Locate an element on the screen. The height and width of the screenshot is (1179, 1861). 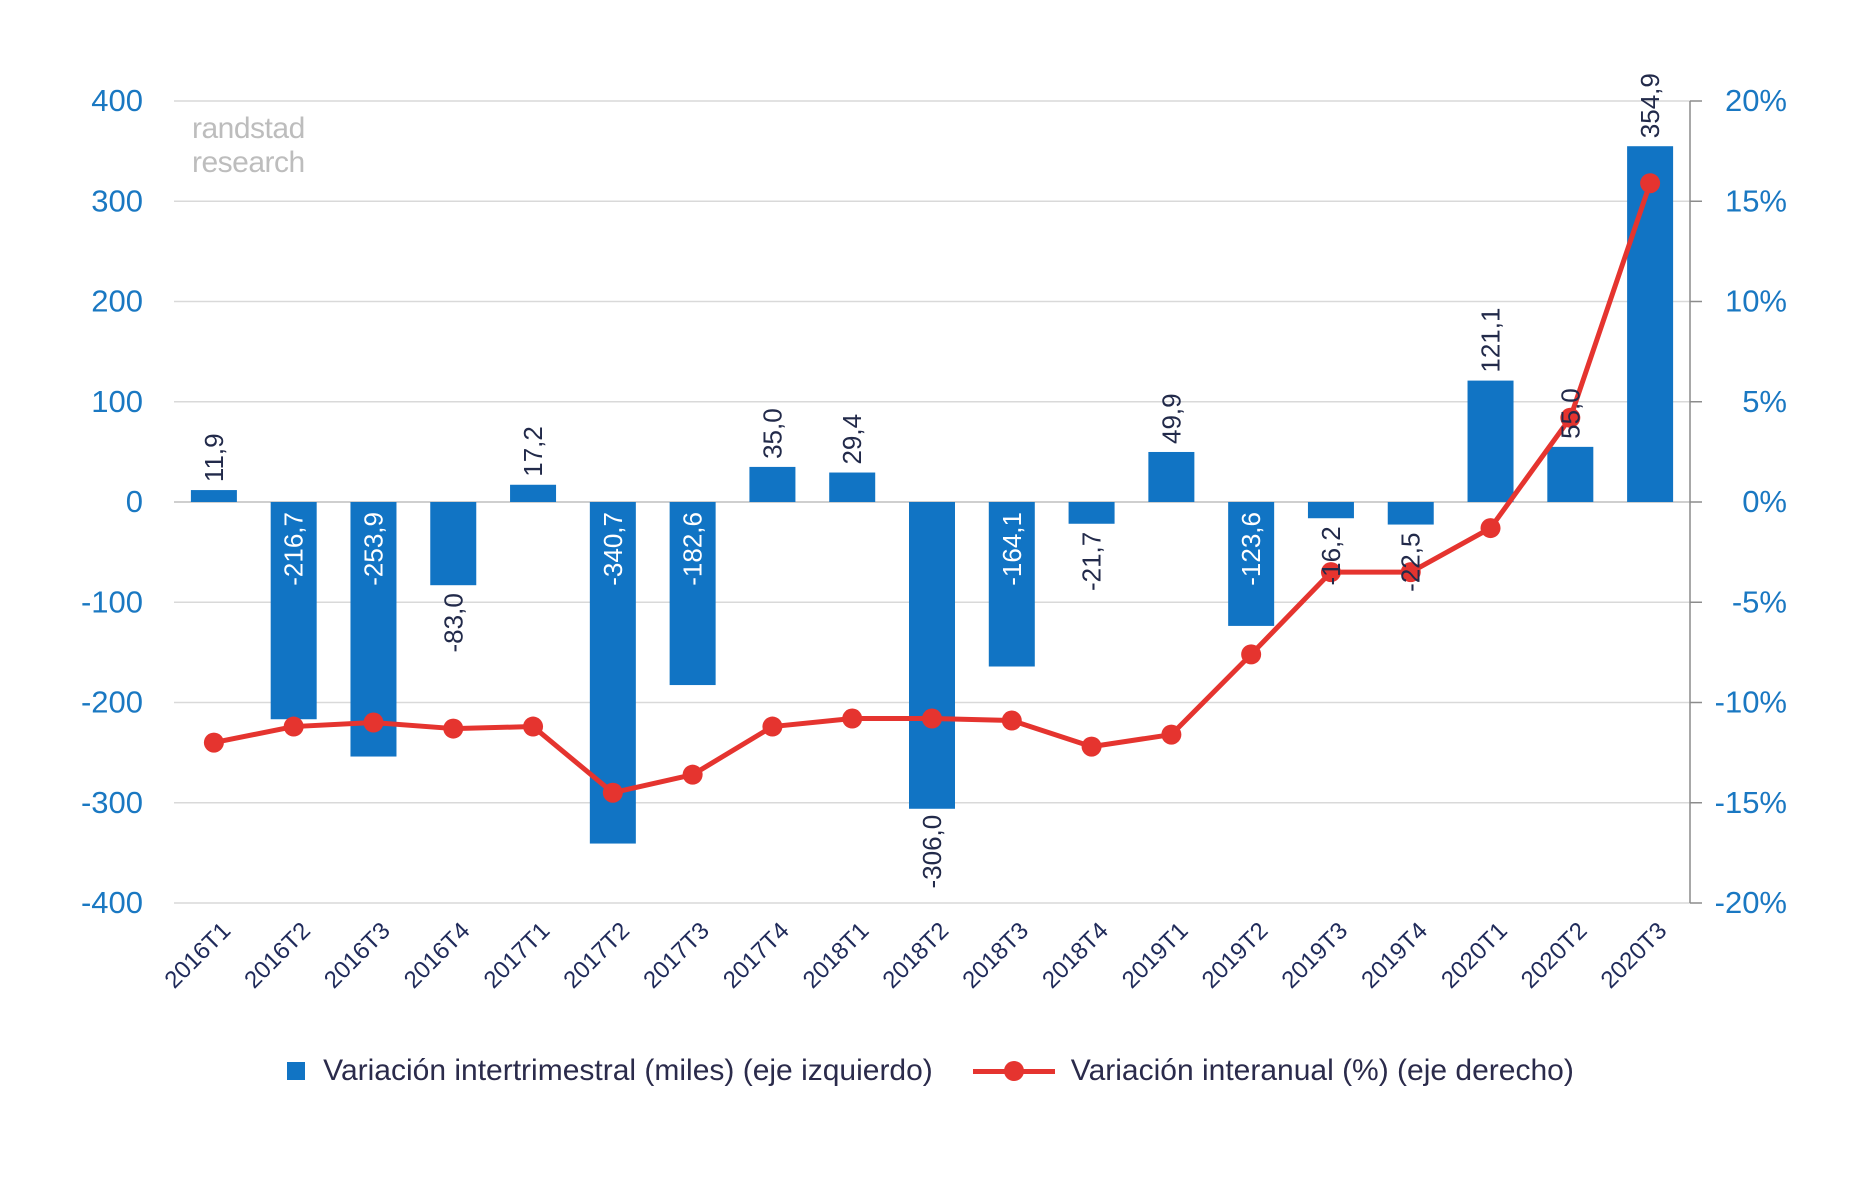
right-tick-label: -20% is located at coordinates (1751, 902).